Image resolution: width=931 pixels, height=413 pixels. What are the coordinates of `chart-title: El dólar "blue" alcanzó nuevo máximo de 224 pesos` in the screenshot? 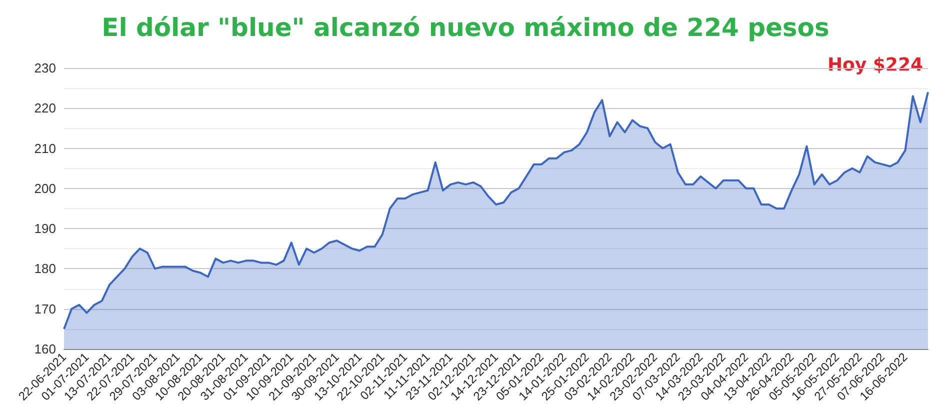 It's located at (466, 27).